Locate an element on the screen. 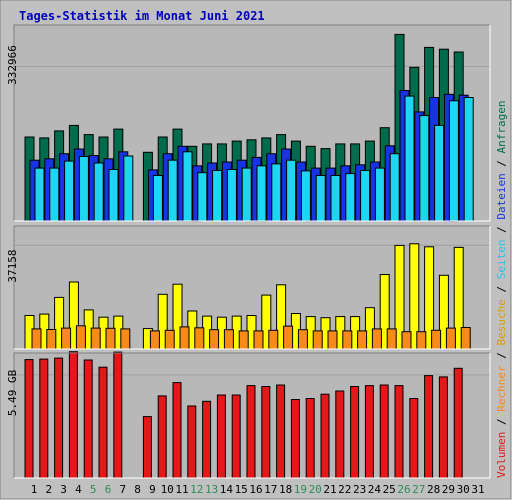 Image resolution: width=512 pixels, height=500 pixels. x-tick-label: 5 is located at coordinates (93, 489).